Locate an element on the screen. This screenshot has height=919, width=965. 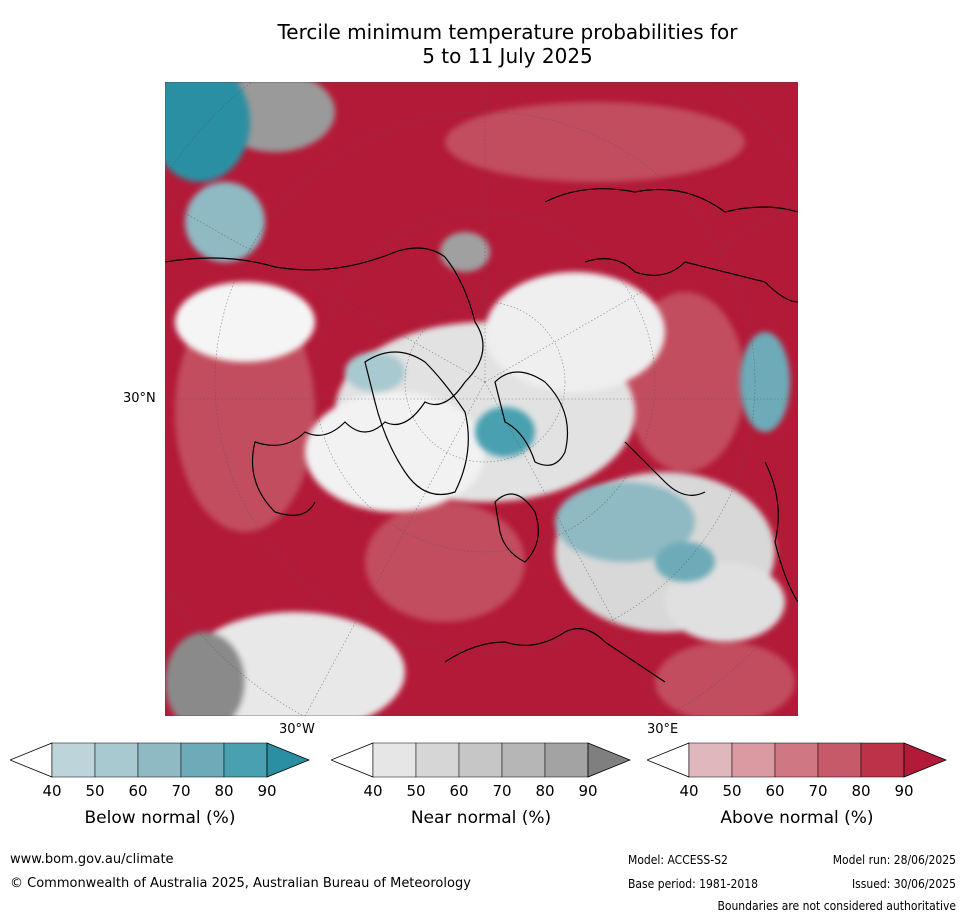
lon-label-30w: 30°W is located at coordinates (297, 729).